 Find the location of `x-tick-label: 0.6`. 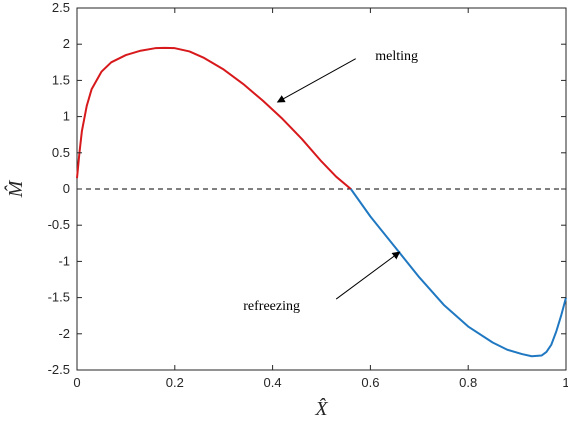

x-tick-label: 0.6 is located at coordinates (370, 382).